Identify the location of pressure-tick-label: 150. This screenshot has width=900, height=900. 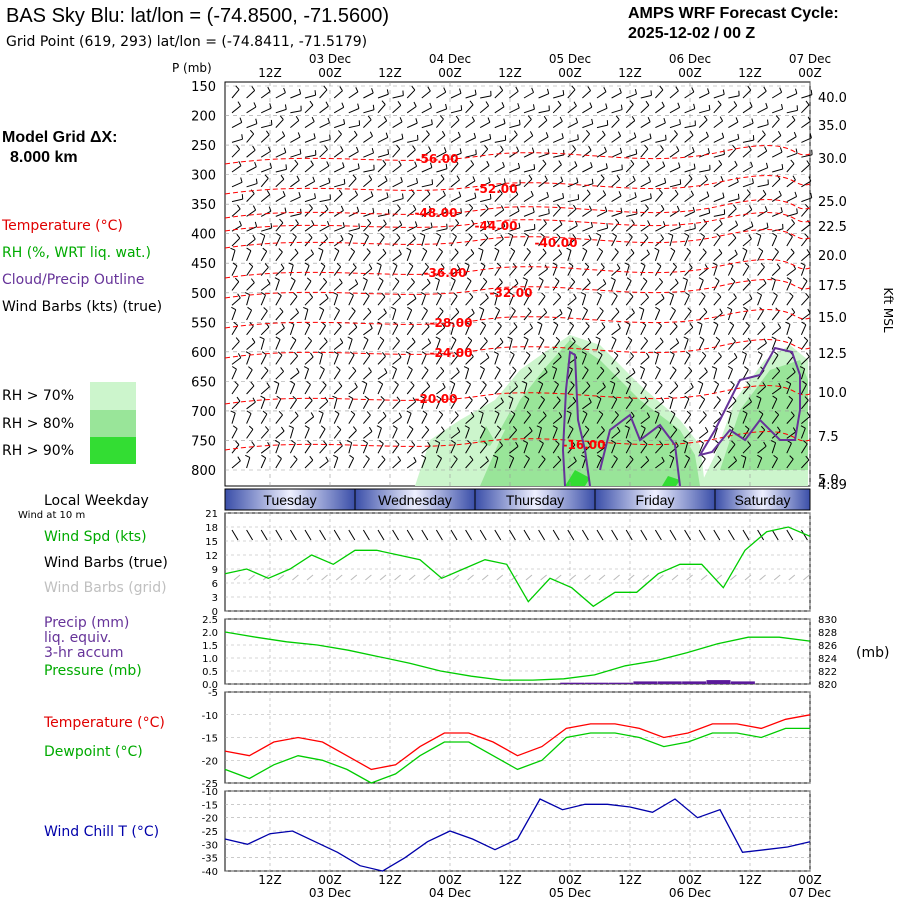
(203, 87).